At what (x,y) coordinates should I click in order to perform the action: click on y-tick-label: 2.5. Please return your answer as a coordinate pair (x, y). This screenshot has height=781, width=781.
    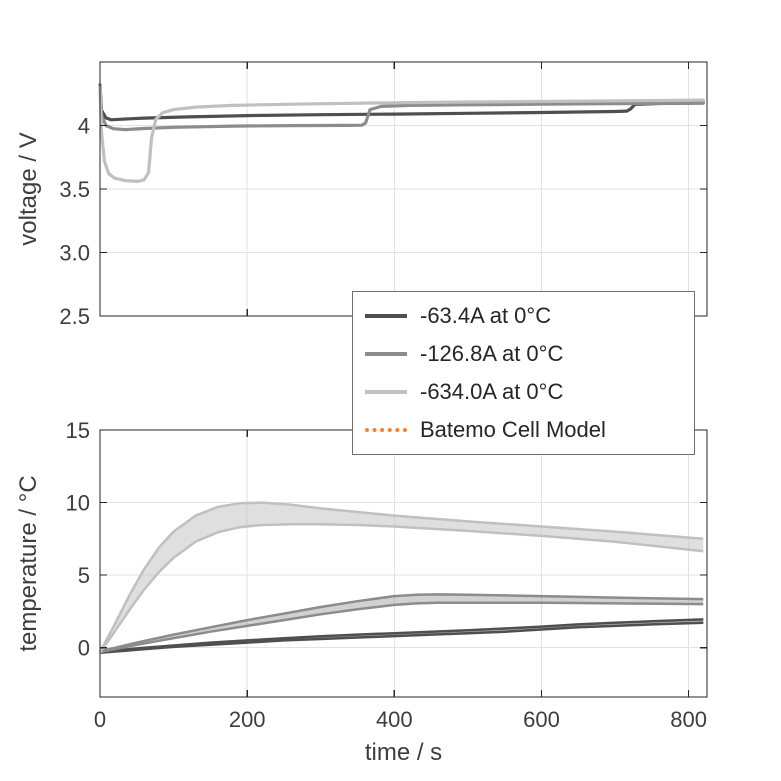
    Looking at the image, I should click on (74, 316).